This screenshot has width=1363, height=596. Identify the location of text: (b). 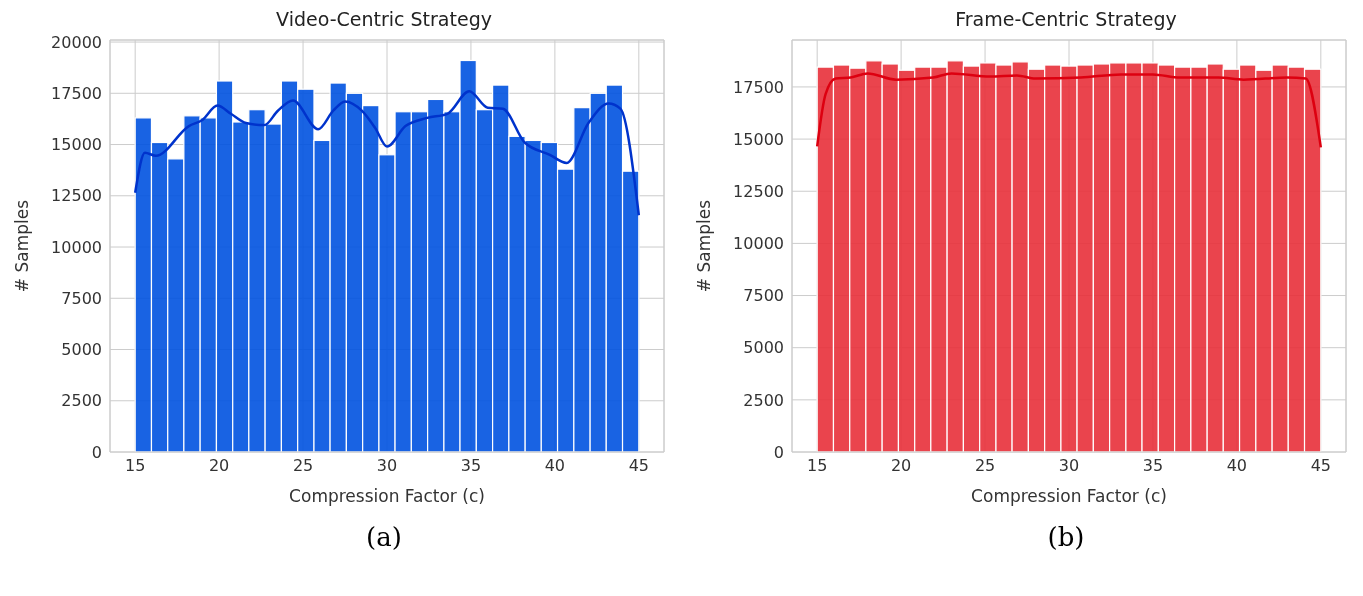
(1066, 537).